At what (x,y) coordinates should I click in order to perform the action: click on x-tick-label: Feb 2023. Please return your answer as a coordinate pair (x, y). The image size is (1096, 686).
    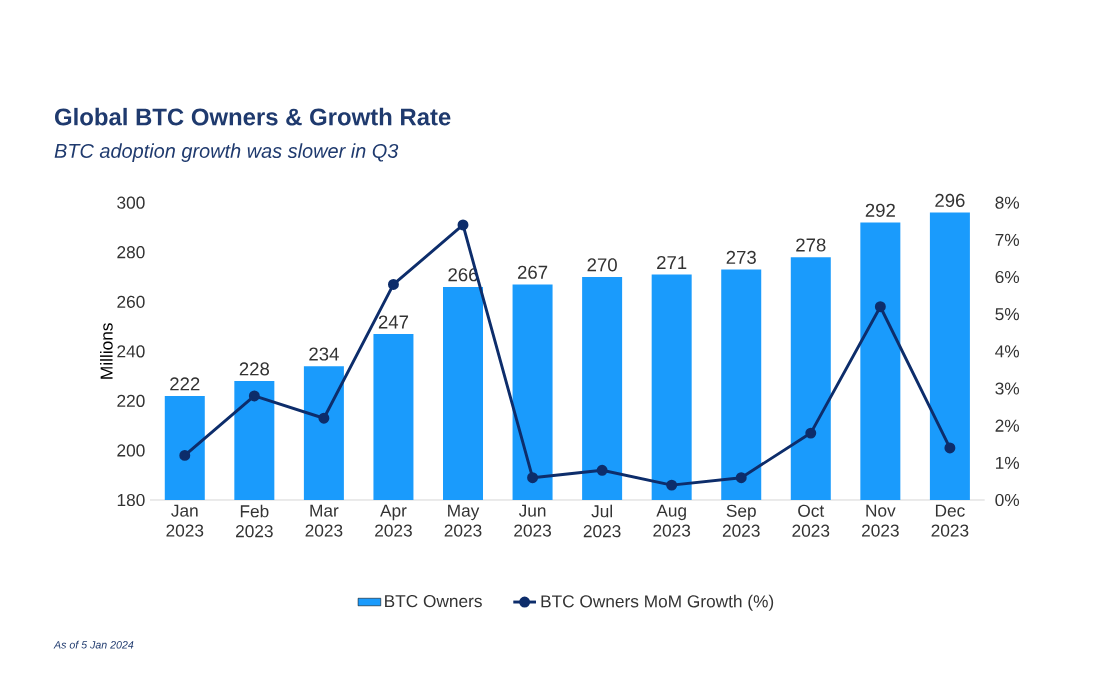
    Looking at the image, I should click on (254, 521).